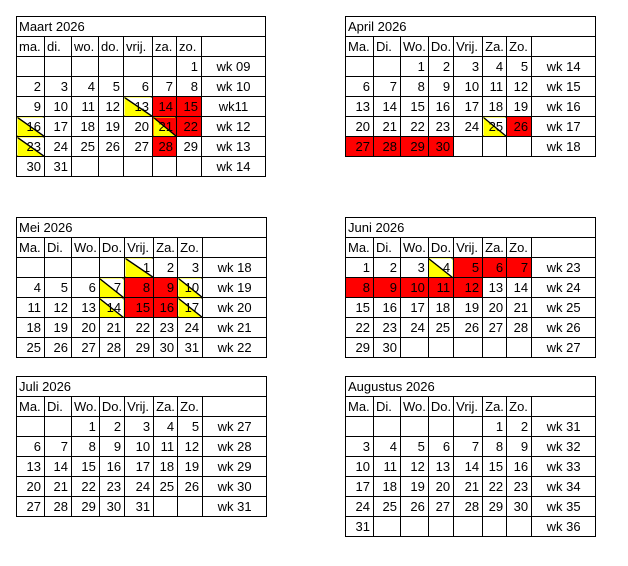  What do you see at coordinates (564, 106) in the screenshot?
I see `week-number-cell: wk 16` at bounding box center [564, 106].